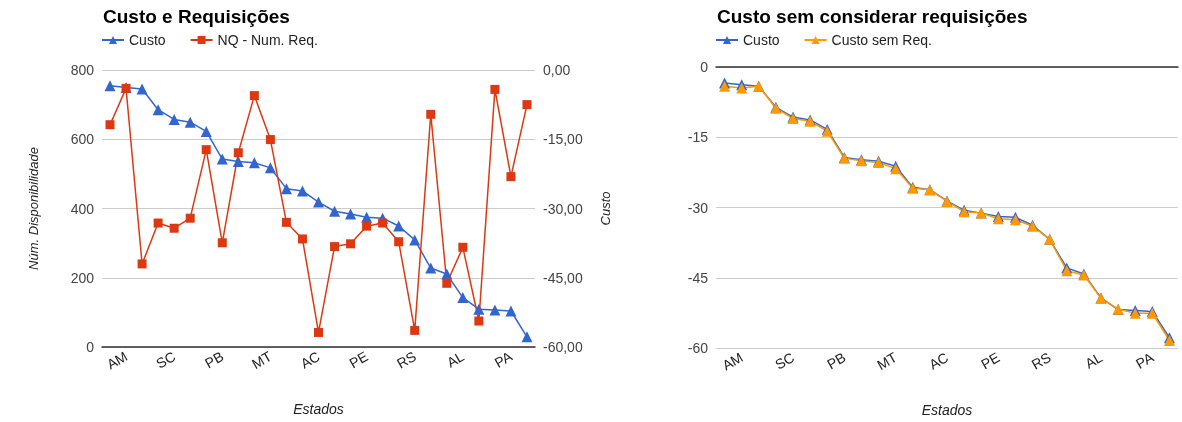  Describe the element at coordinates (563, 208) in the screenshot. I see `y2-tick-label: -30,00` at that location.